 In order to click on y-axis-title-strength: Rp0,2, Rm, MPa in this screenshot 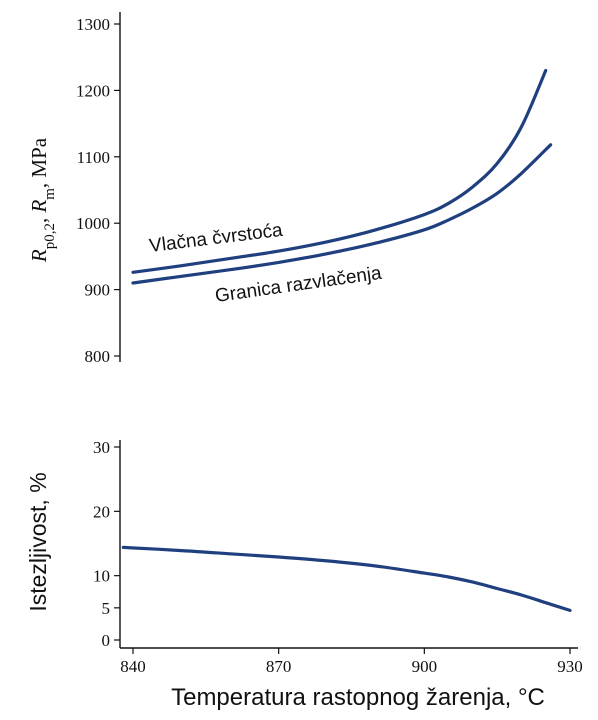, I will do `click(42, 200)`.